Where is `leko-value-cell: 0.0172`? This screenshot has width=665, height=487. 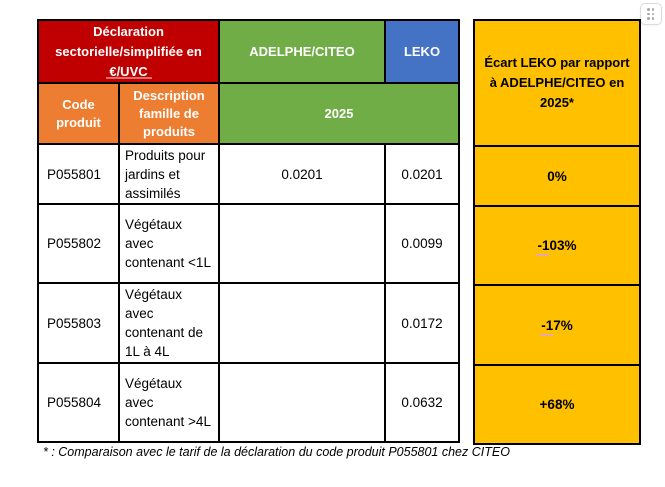
leko-value-cell: 0.0172 is located at coordinates (422, 323).